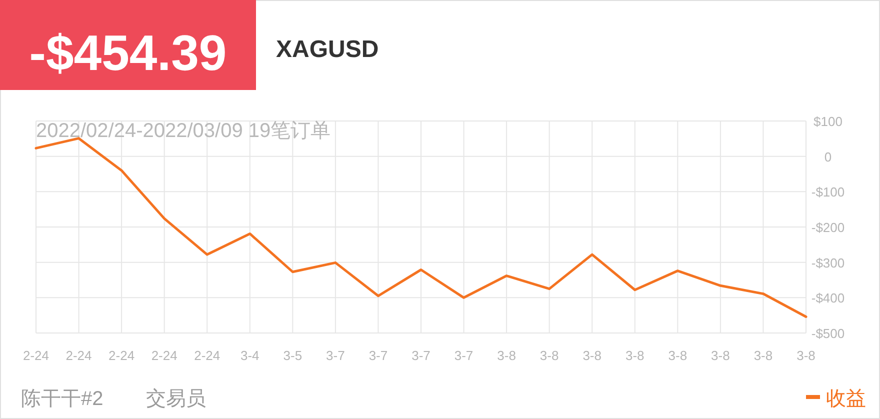 This screenshot has width=880, height=419. I want to click on chart-title: XAGUSD, so click(327, 49).